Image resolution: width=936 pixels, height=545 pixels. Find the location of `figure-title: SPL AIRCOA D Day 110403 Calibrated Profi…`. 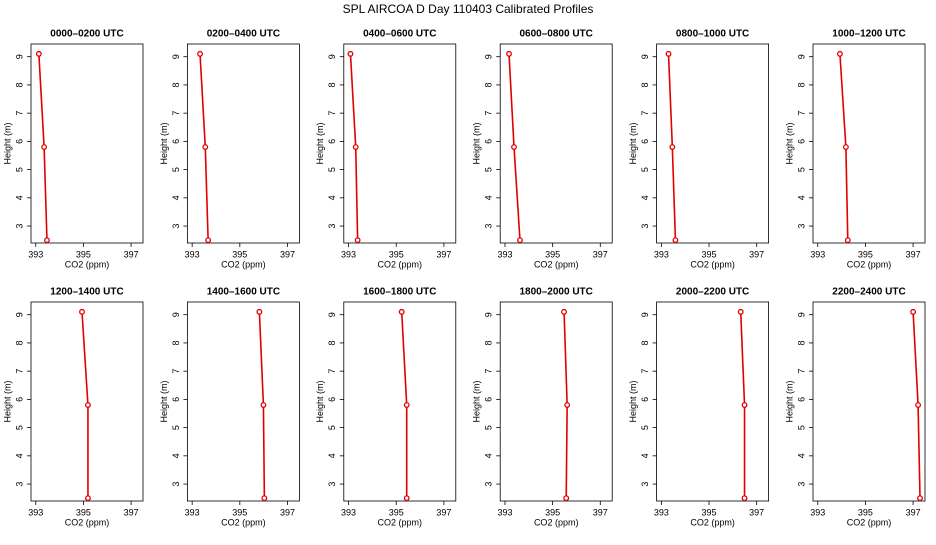

figure-title: SPL AIRCOA D Day 110403 Calibrated Profi… is located at coordinates (468, 9).